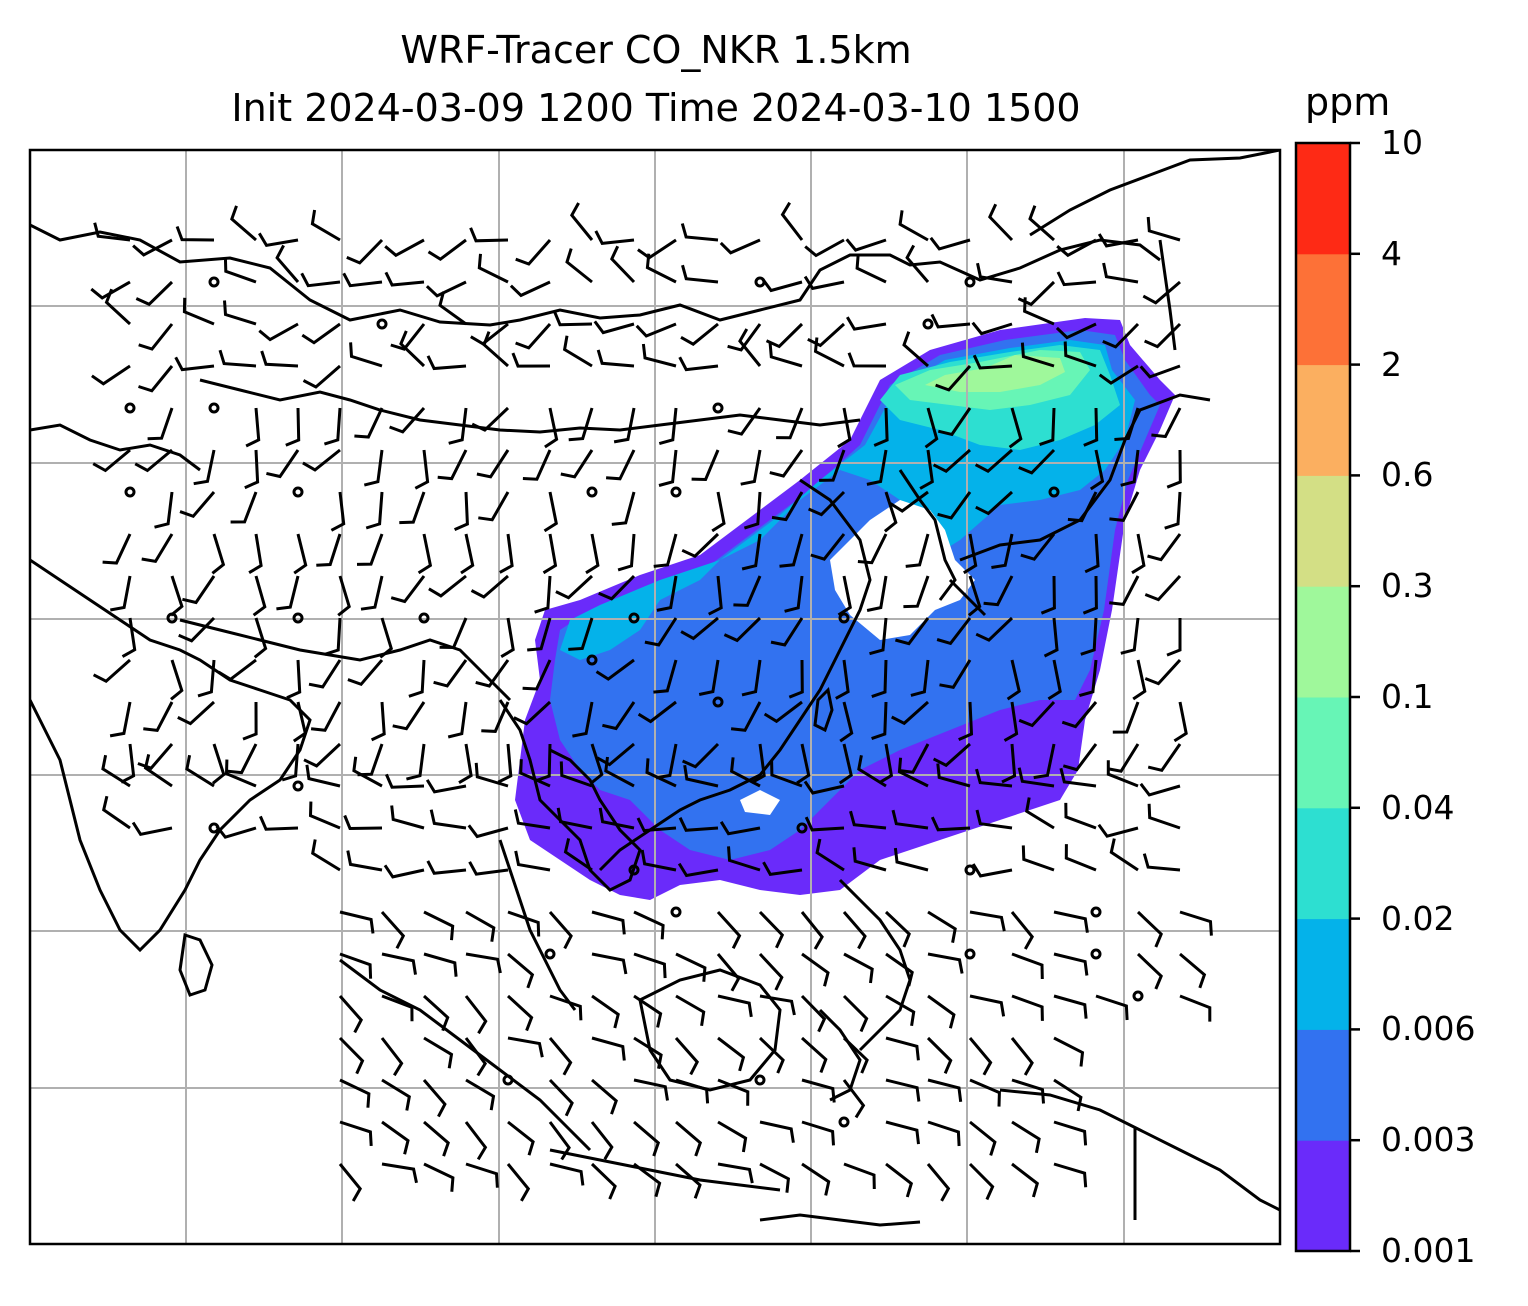 This screenshot has height=1306, width=1528. What do you see at coordinates (1323, 309) in the screenshot?
I see `colorbar-segment` at bounding box center [1323, 309].